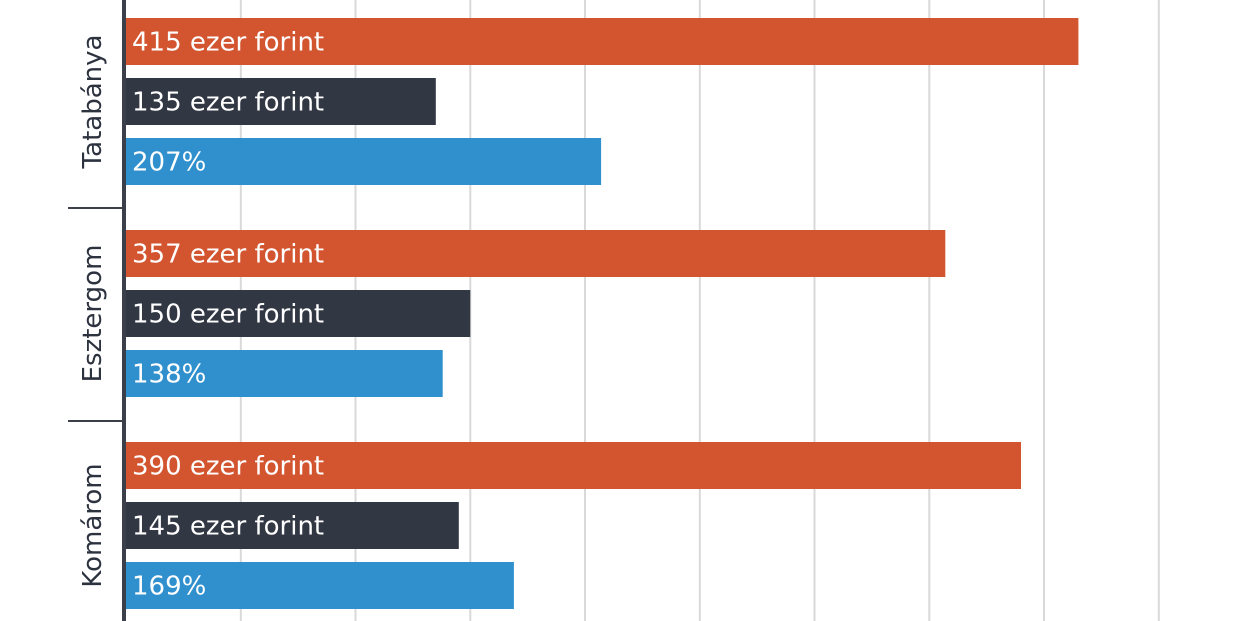 The image size is (1242, 621). I want to click on group-label: Komárom, so click(93, 525).